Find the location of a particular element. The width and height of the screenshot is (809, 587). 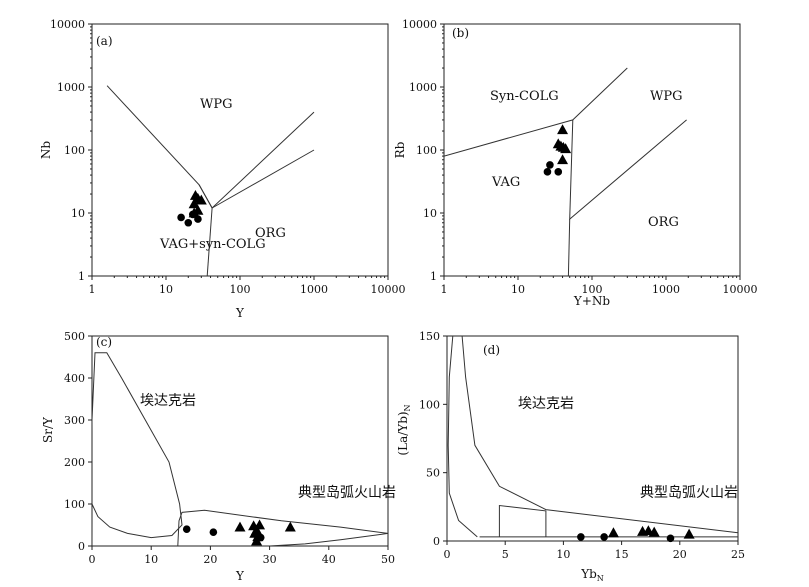

region-label: VAG is located at coordinates (505, 182).